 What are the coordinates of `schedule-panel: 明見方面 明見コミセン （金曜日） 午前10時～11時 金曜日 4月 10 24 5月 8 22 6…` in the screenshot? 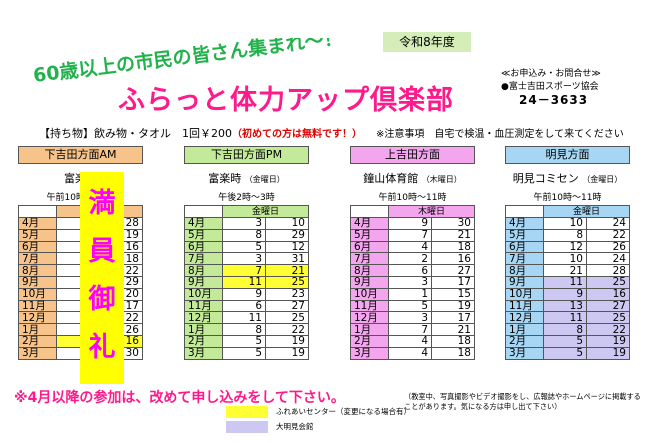 It's located at (567, 253).